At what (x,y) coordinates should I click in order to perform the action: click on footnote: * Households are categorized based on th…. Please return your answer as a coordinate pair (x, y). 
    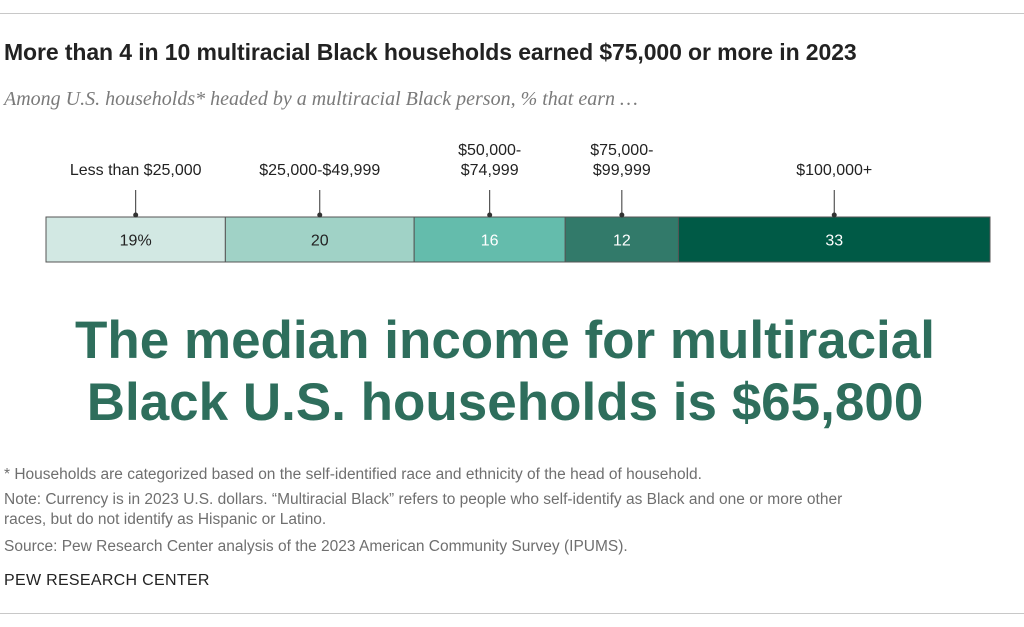
    Looking at the image, I should click on (353, 474).